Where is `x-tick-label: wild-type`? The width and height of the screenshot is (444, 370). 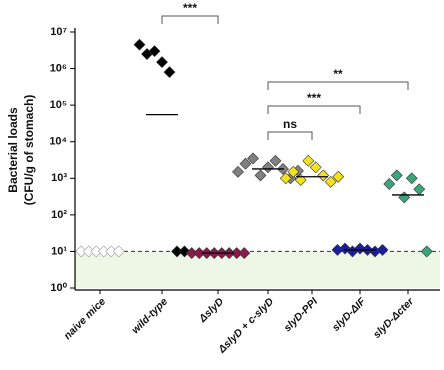
x-tick-label: wild-type is located at coordinates (149, 315).